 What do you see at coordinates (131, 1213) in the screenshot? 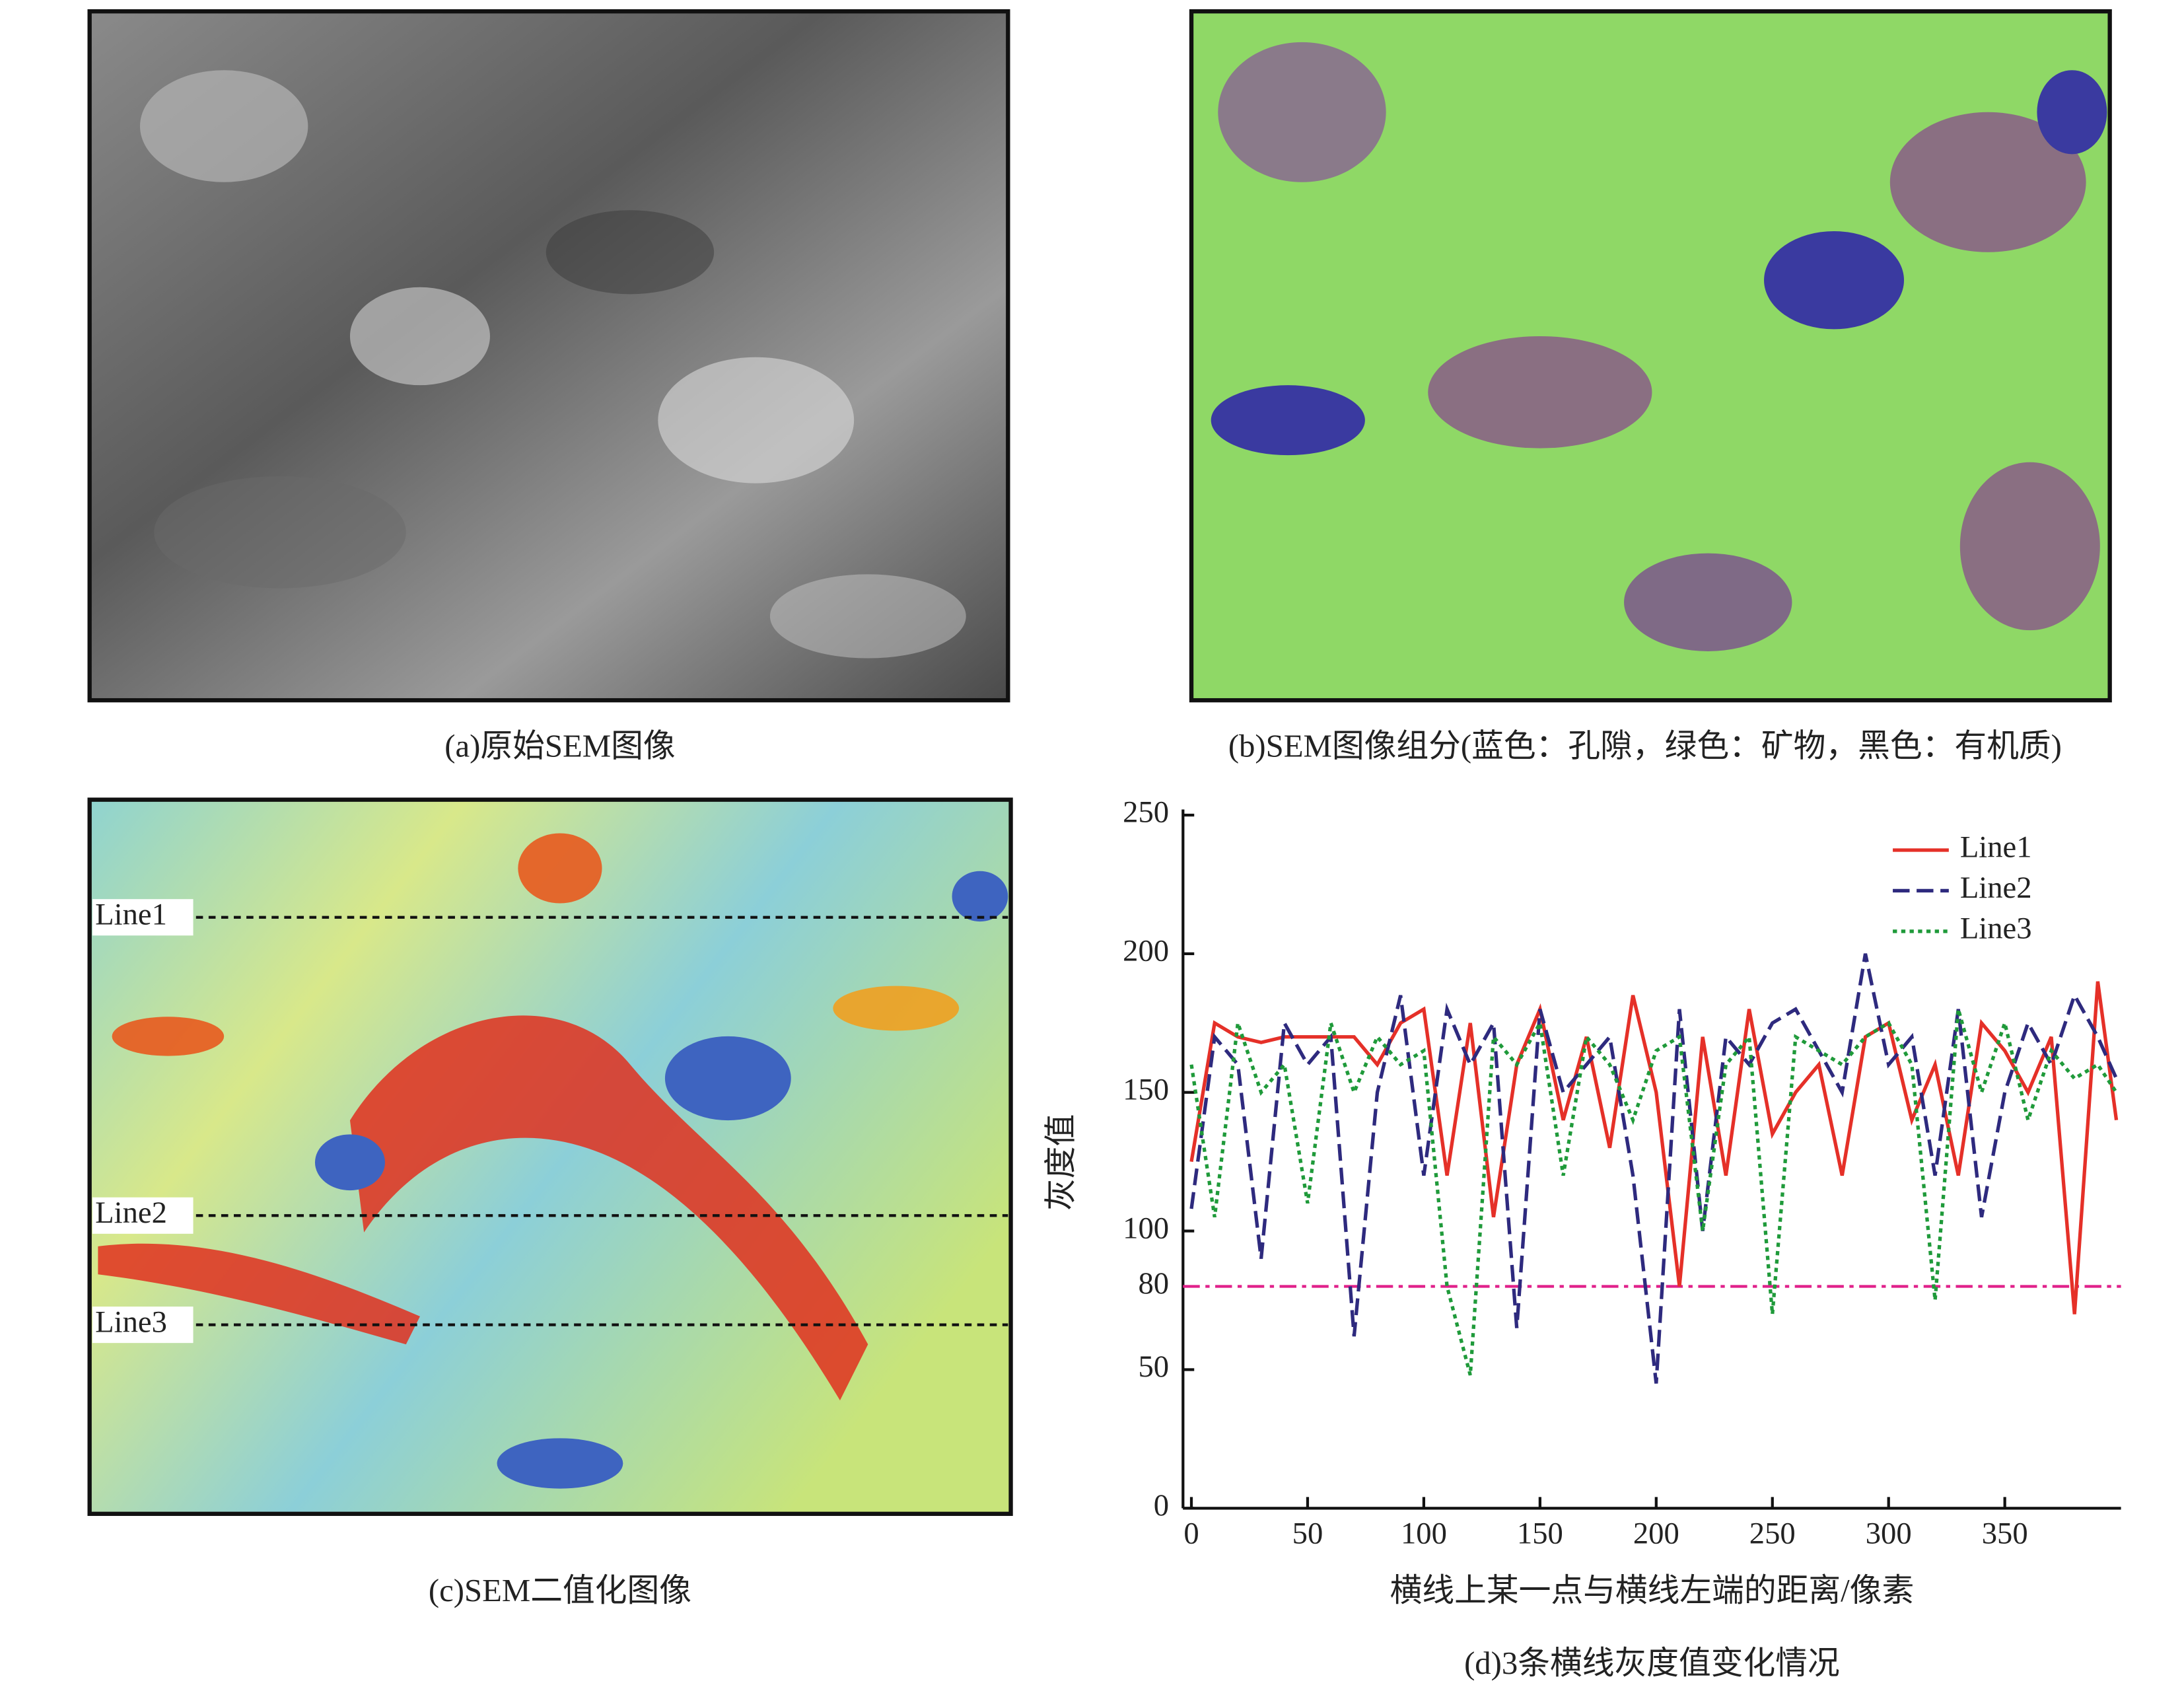
I see `line-label: Line2` at bounding box center [131, 1213].